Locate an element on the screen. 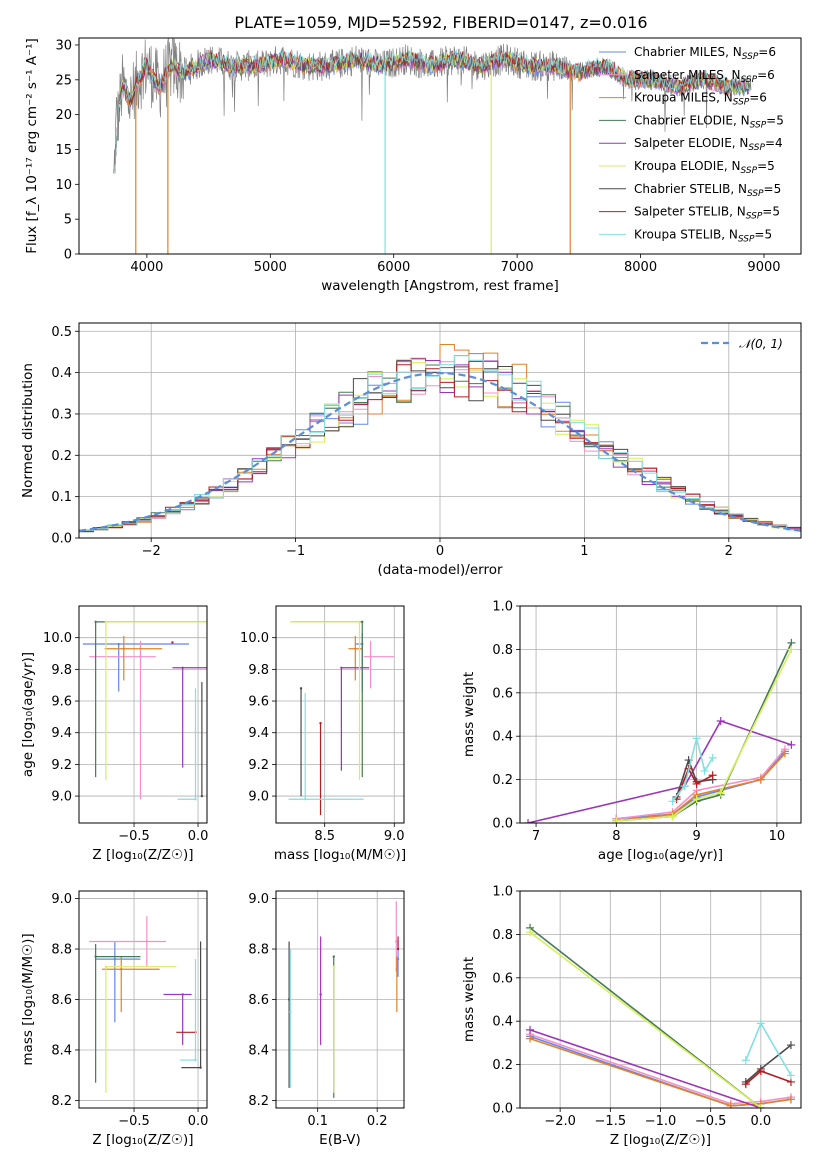  x-axis-label: (data-model)/error is located at coordinates (440, 570).